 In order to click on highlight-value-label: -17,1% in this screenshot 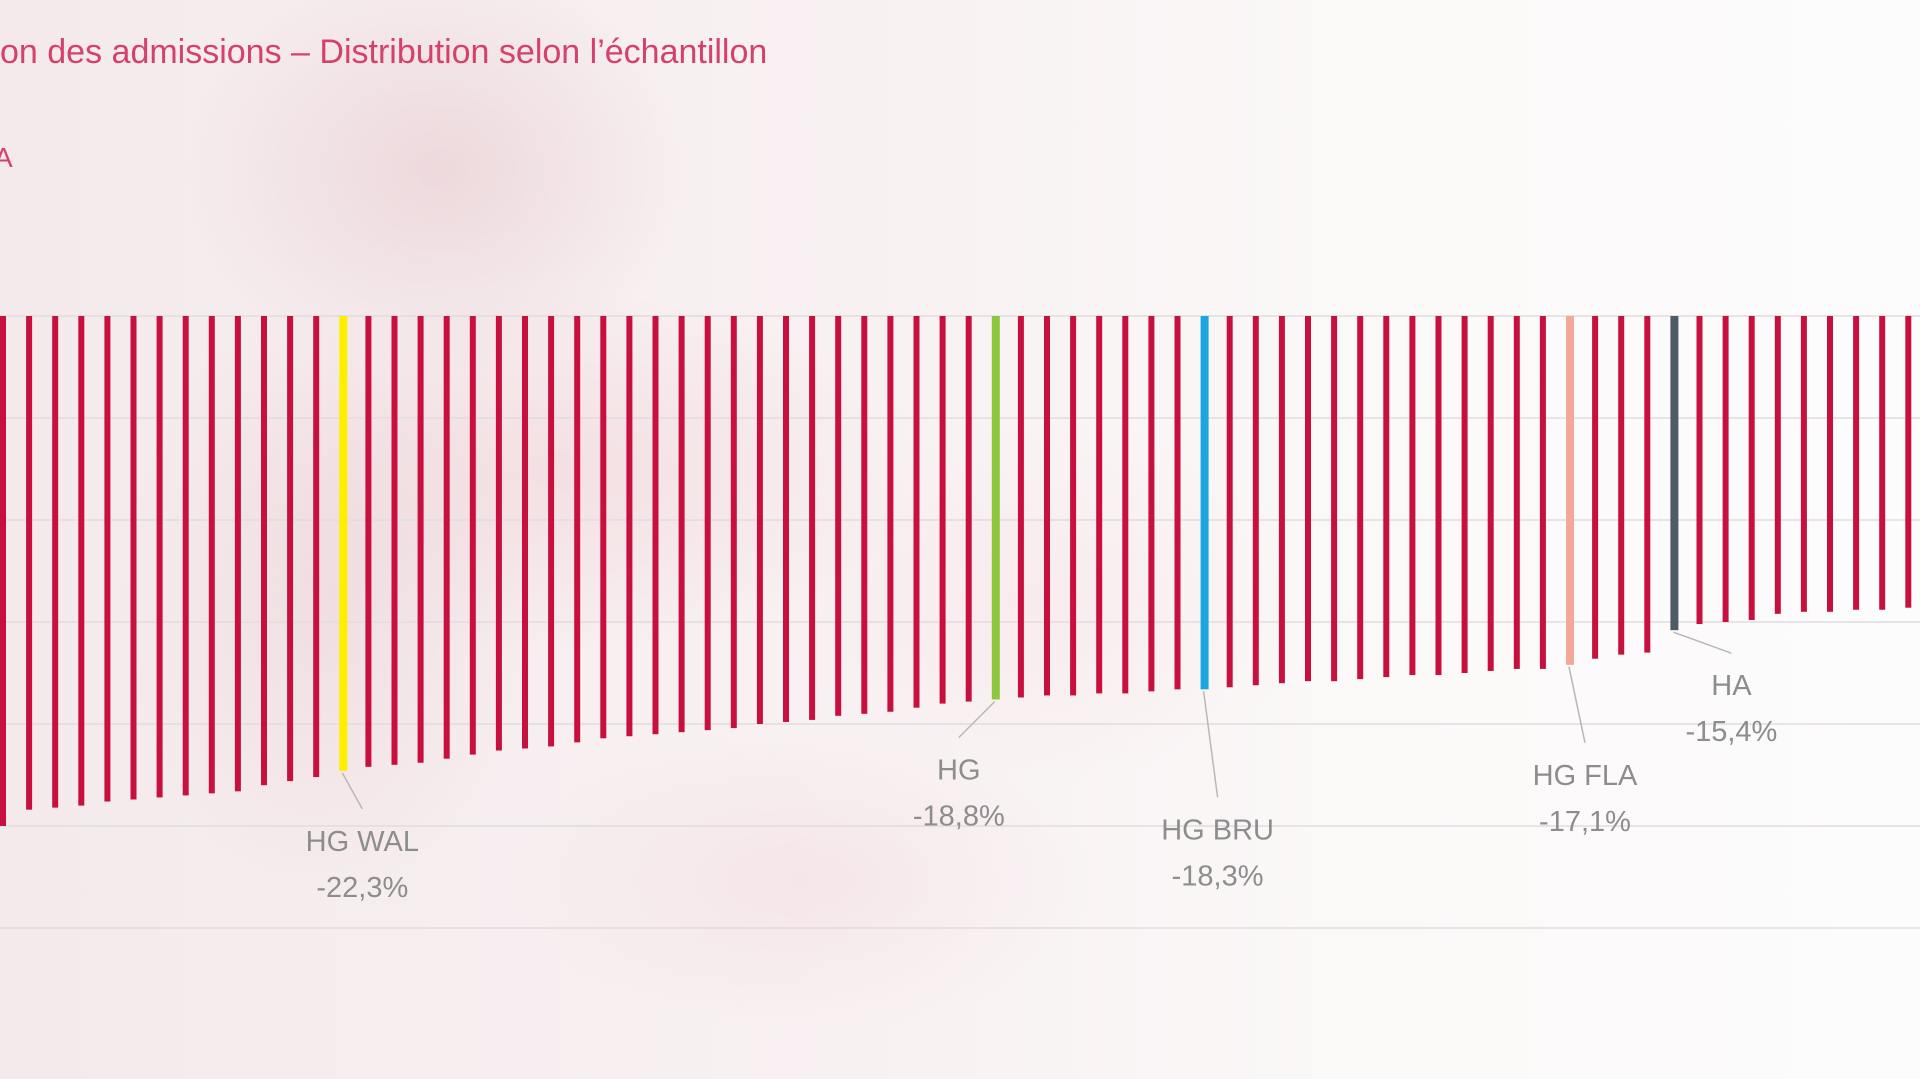, I will do `click(1585, 822)`.